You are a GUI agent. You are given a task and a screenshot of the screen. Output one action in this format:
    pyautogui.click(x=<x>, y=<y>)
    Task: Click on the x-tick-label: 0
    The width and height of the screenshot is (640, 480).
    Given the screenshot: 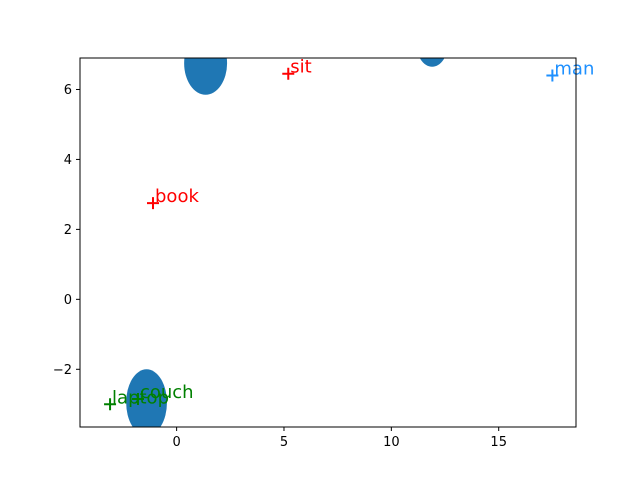 What is the action you would take?
    pyautogui.click(x=176, y=442)
    